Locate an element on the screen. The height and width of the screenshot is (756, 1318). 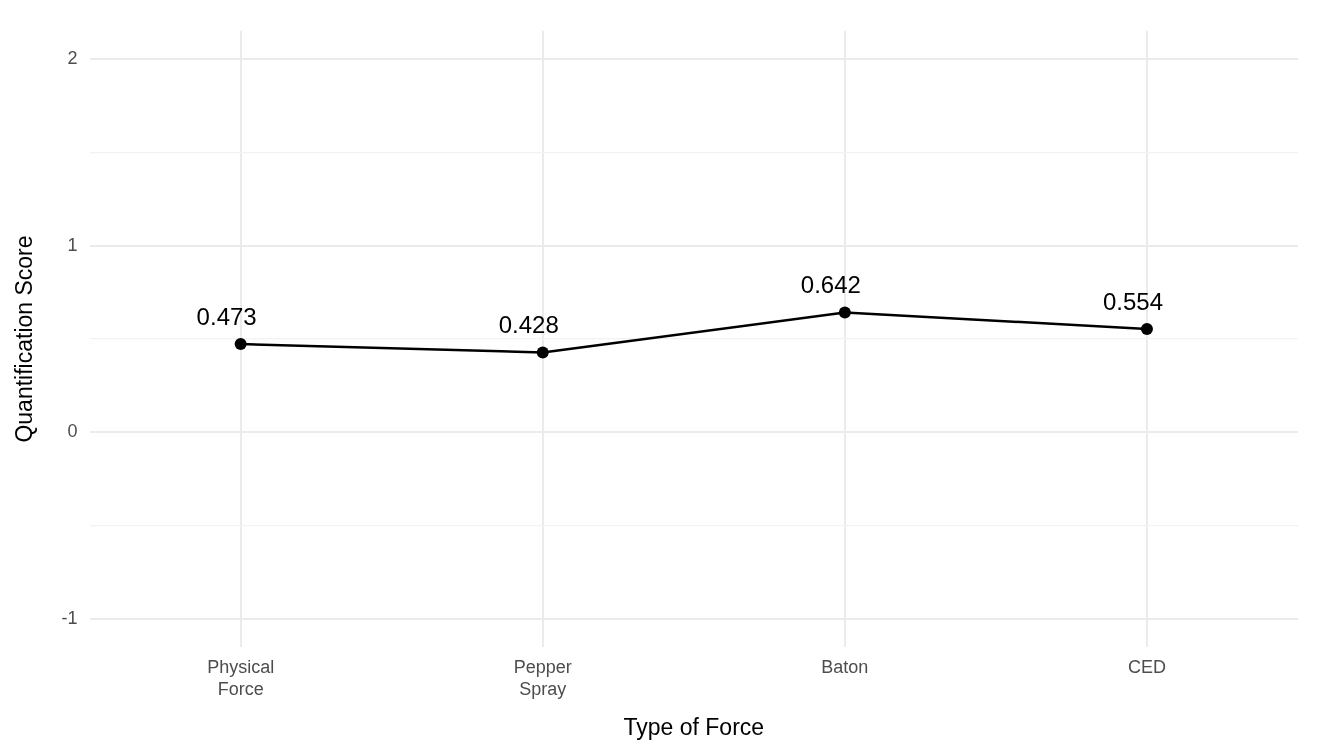
data-label: 0.473 is located at coordinates (226, 316).